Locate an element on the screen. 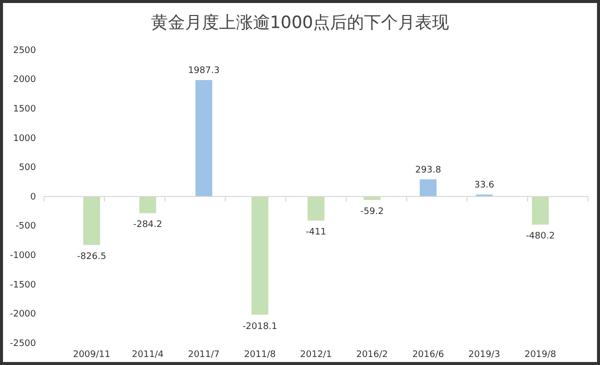  y-tick-label: 1500 is located at coordinates (24, 109).